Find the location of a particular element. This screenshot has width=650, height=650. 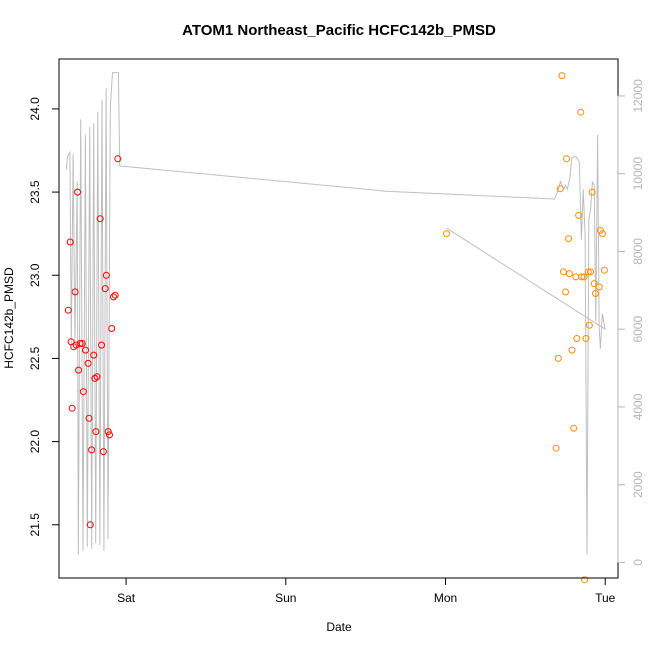

y2-tick-label-7: 12000 is located at coordinates (638, 96).